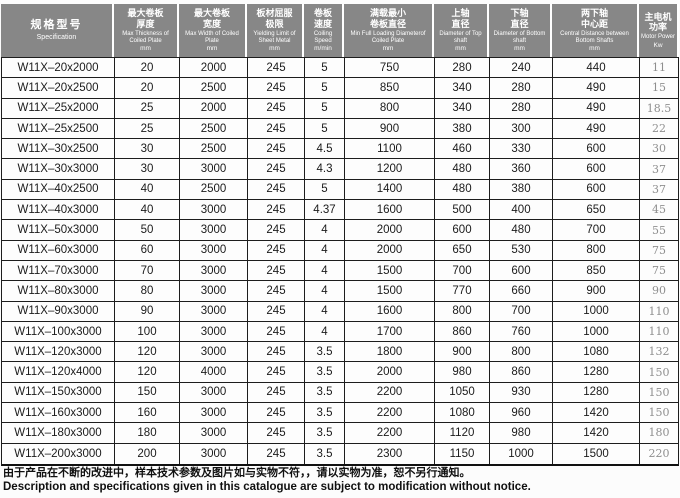 This screenshot has height=498, width=680. I want to click on value-cell: 1400, so click(390, 189).